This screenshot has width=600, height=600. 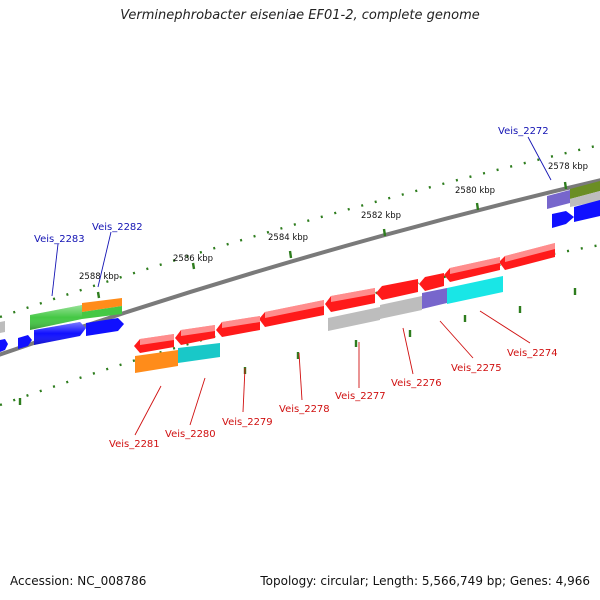 I want to click on gene-label: Veis_2280, so click(x=190, y=434).